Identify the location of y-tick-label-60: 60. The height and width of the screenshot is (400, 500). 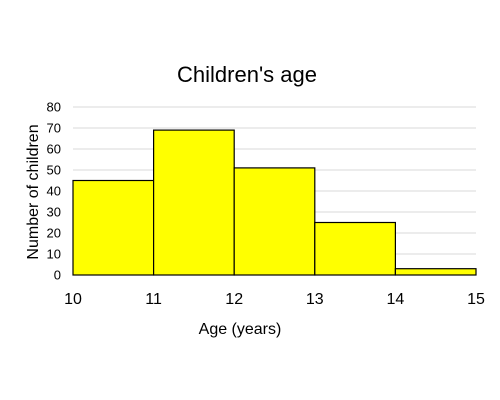
(54, 149).